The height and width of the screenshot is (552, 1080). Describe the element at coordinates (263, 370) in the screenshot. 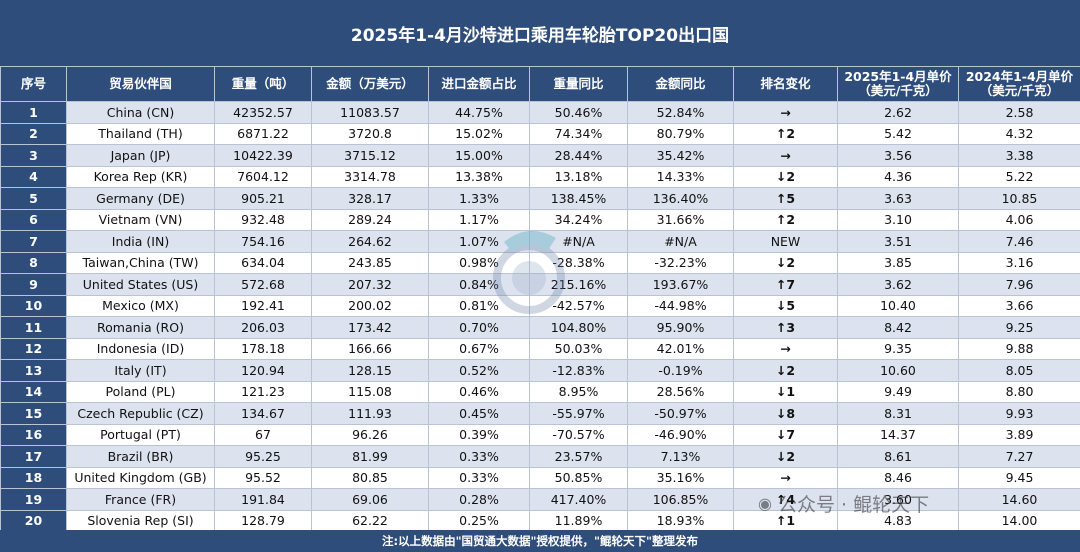

I see `cell-weight: 120.94` at that location.